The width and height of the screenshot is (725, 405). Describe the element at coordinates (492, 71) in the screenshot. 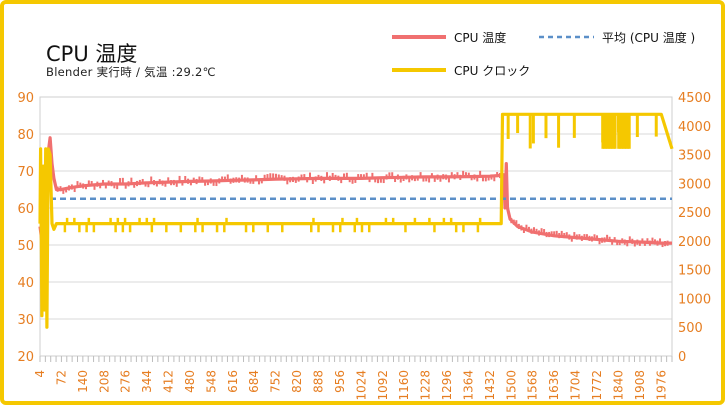

I see `legend-label-clock: CPU クロック` at that location.